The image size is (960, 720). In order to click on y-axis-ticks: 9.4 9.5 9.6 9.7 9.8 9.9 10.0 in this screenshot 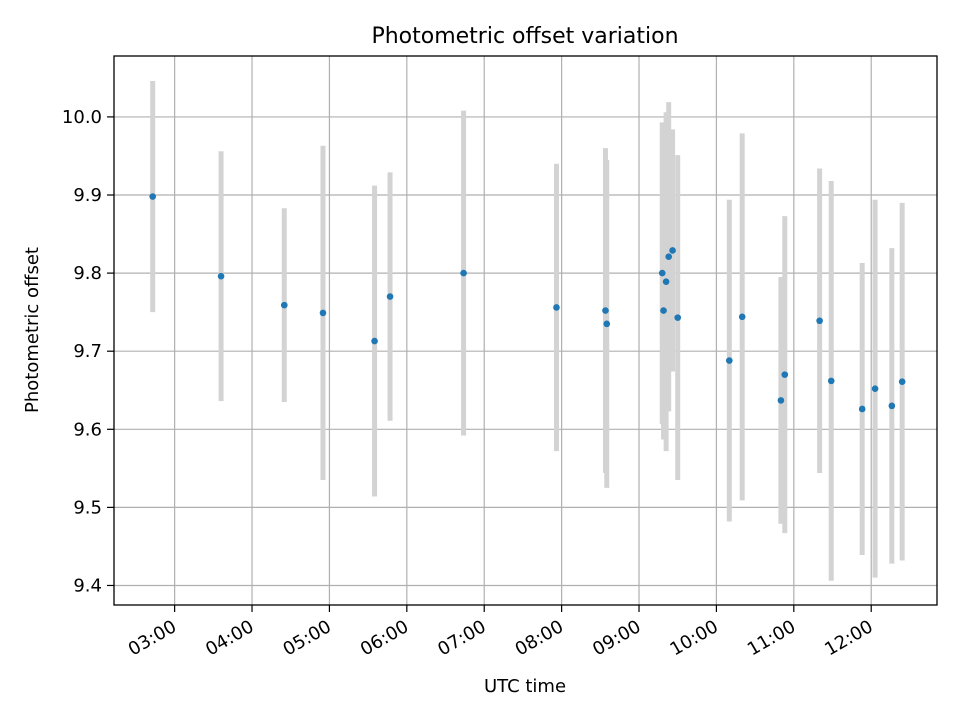, I will do `click(88, 351)`.